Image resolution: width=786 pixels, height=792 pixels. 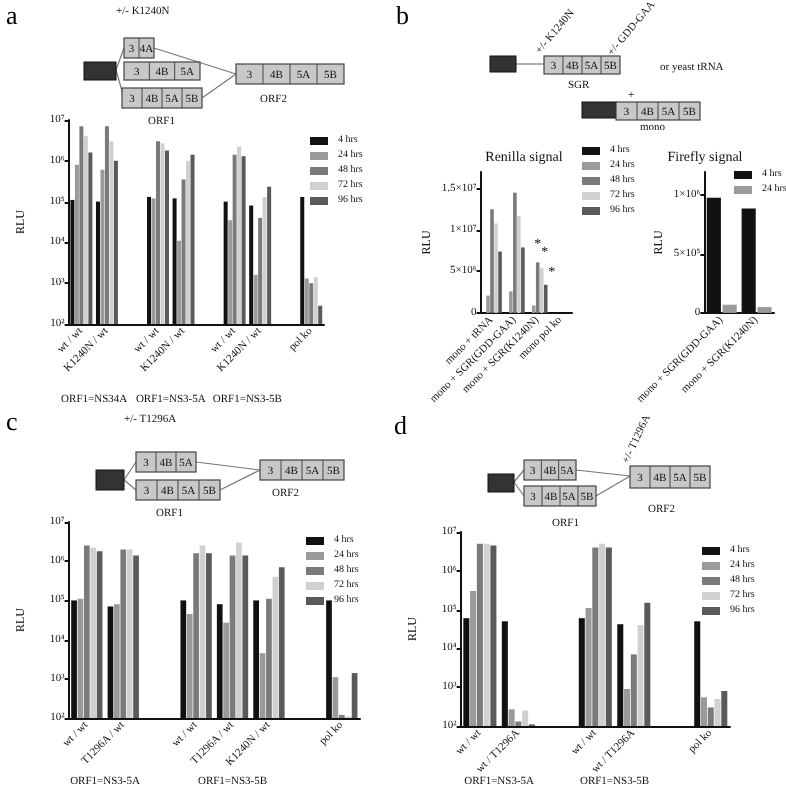 What do you see at coordinates (402, 15) in the screenshot?
I see `text: b` at bounding box center [402, 15].